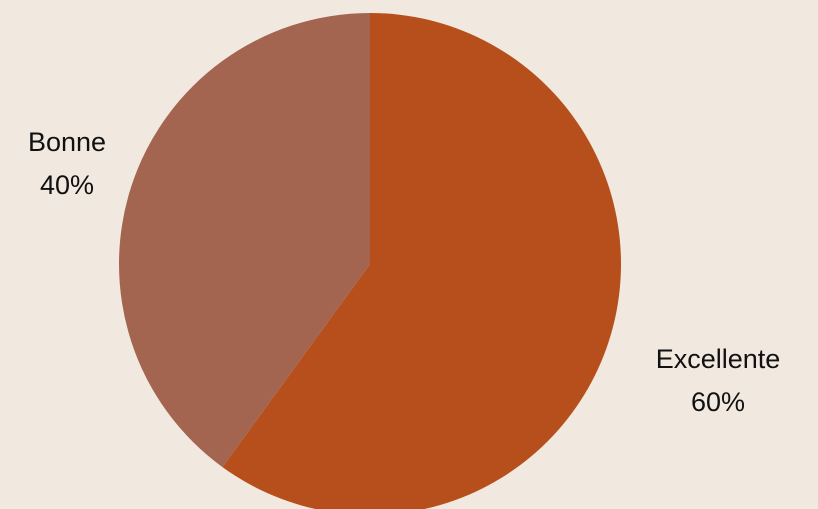  What do you see at coordinates (67, 142) in the screenshot?
I see `slice-label-bonne: Bonne` at bounding box center [67, 142].